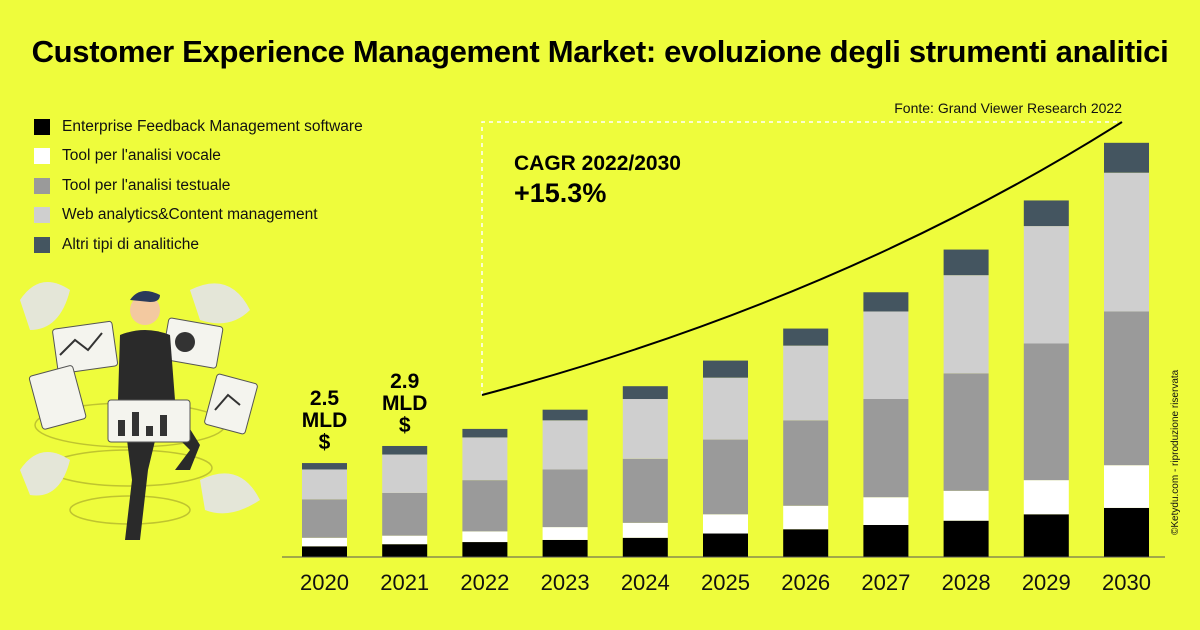 This screenshot has height=630, width=1200. Describe the element at coordinates (725, 369) in the screenshot. I see `bar-segment-2025-s4` at that location.